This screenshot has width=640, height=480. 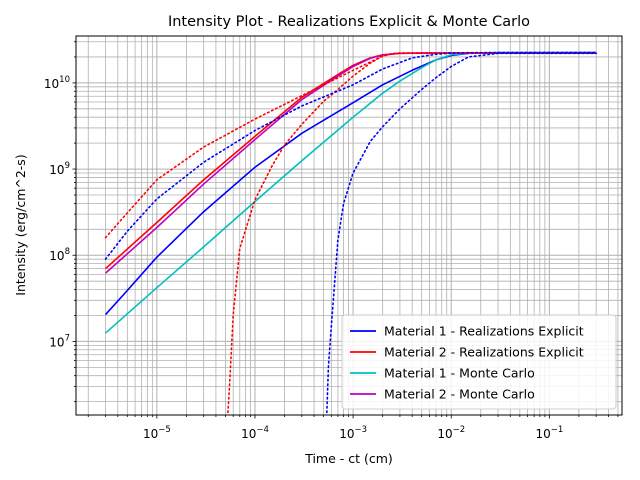 I want to click on y-tick-label: 10⁹, so click(x=59, y=169).